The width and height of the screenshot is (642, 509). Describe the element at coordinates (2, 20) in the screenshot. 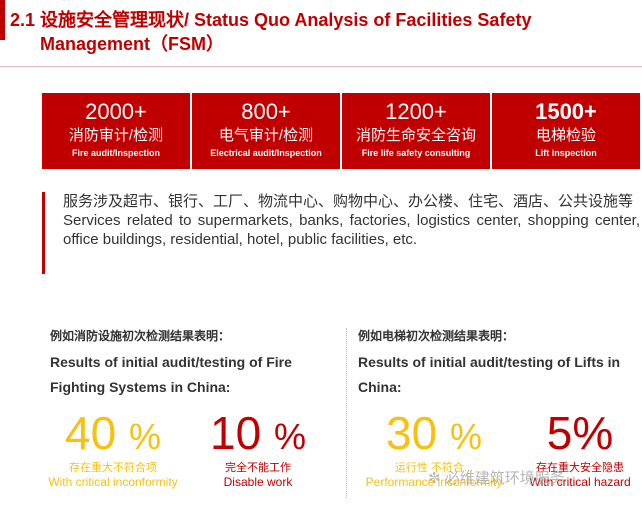

I see `title-accent-bar` at that location.